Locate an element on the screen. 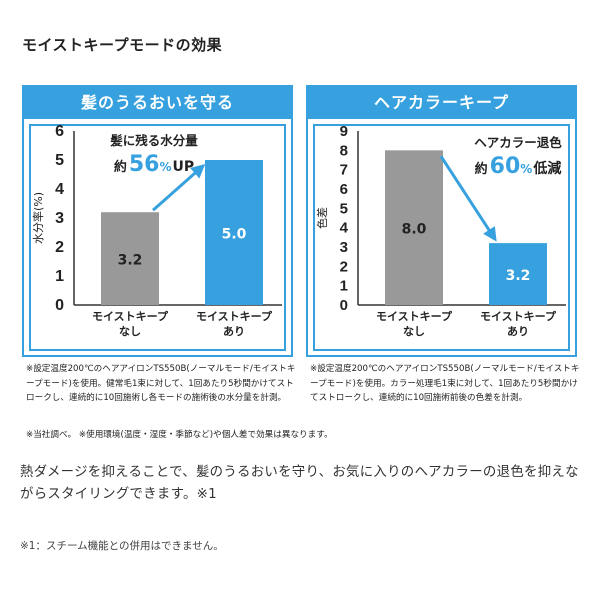 The width and height of the screenshot is (600, 600). annotation-suffix: UP is located at coordinates (184, 167).